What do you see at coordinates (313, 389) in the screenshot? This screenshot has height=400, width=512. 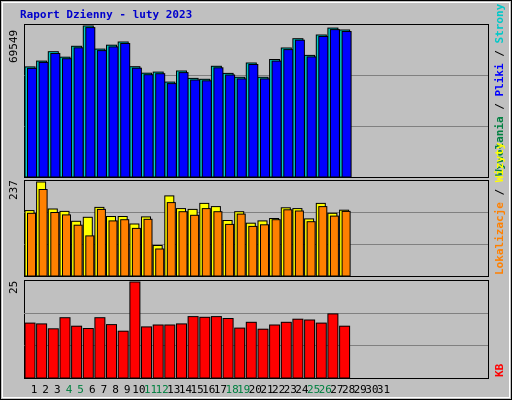 I see `day-label-25: 25` at bounding box center [313, 389].